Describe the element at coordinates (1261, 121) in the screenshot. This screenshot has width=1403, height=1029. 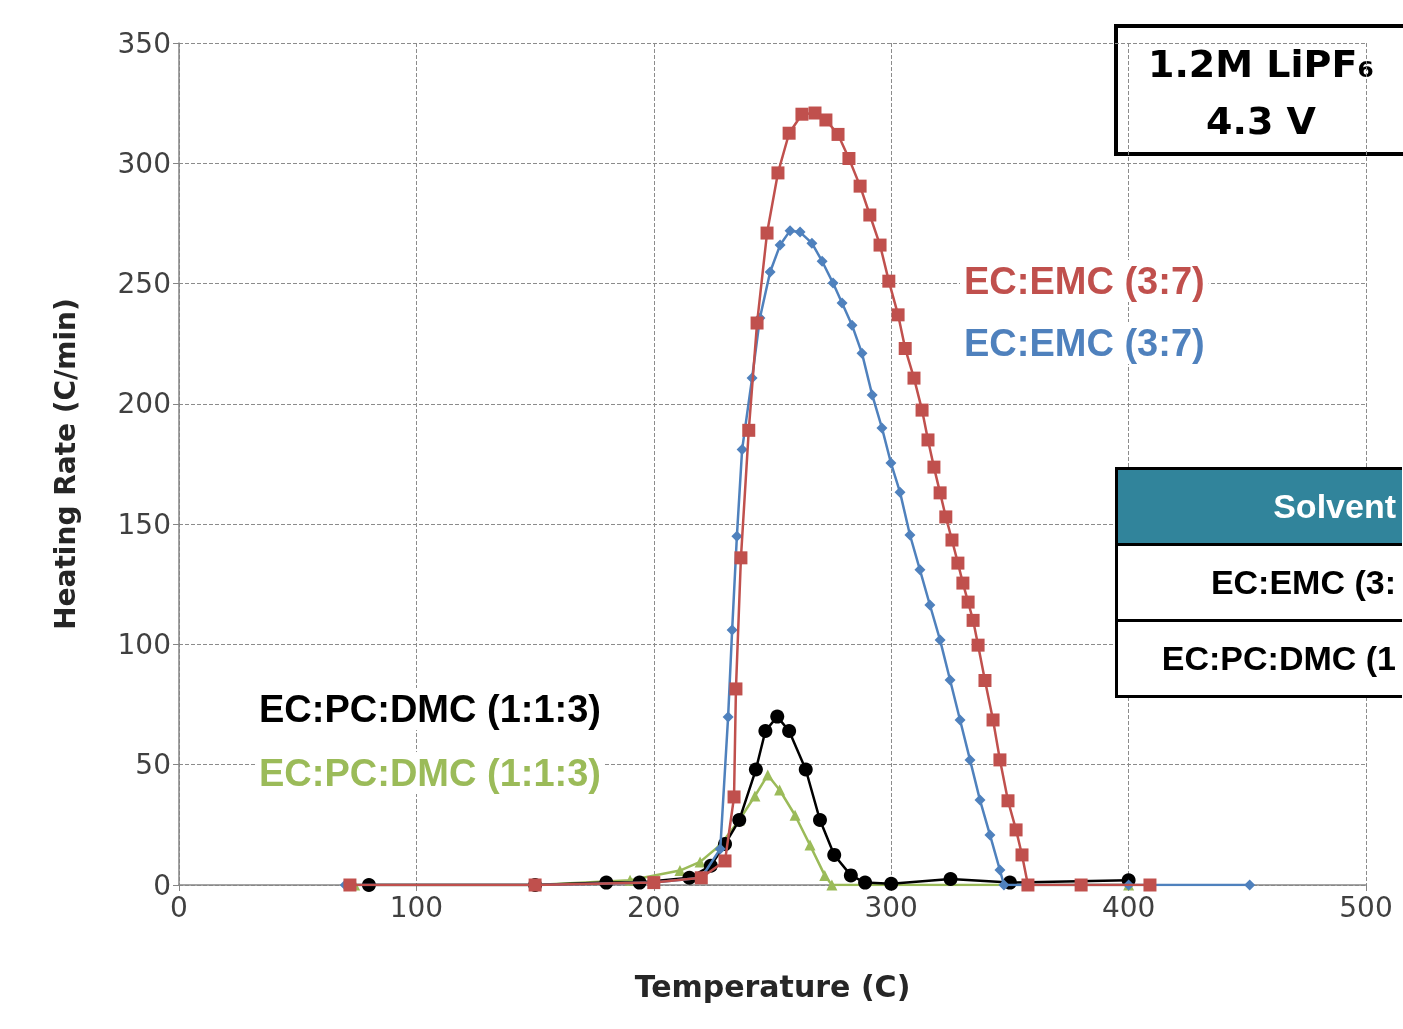
I see `annotation: 4.3 V` at that location.